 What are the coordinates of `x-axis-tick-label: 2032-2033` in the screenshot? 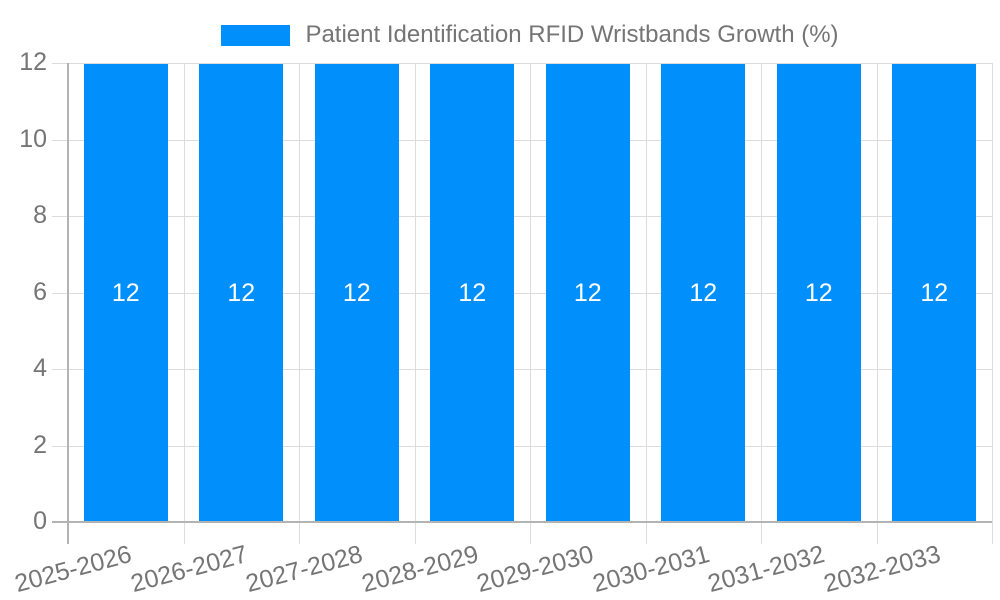 It's located at (882, 569).